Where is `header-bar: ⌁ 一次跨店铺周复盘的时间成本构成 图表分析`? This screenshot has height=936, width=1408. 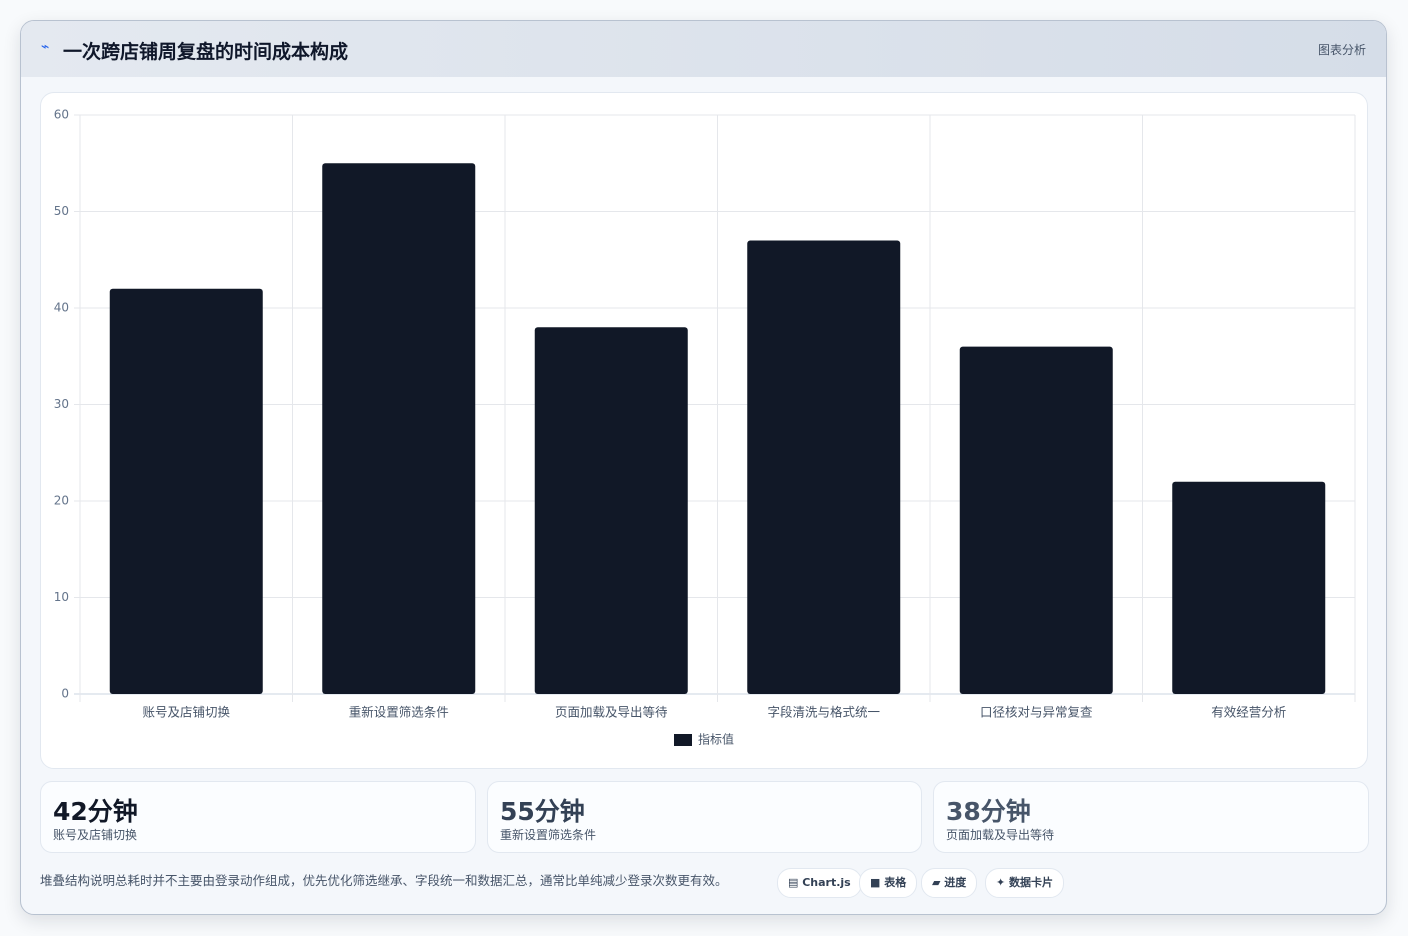 header-bar: ⌁ 一次跨店铺周复盘的时间成本构成 图表分析 is located at coordinates (703, 49).